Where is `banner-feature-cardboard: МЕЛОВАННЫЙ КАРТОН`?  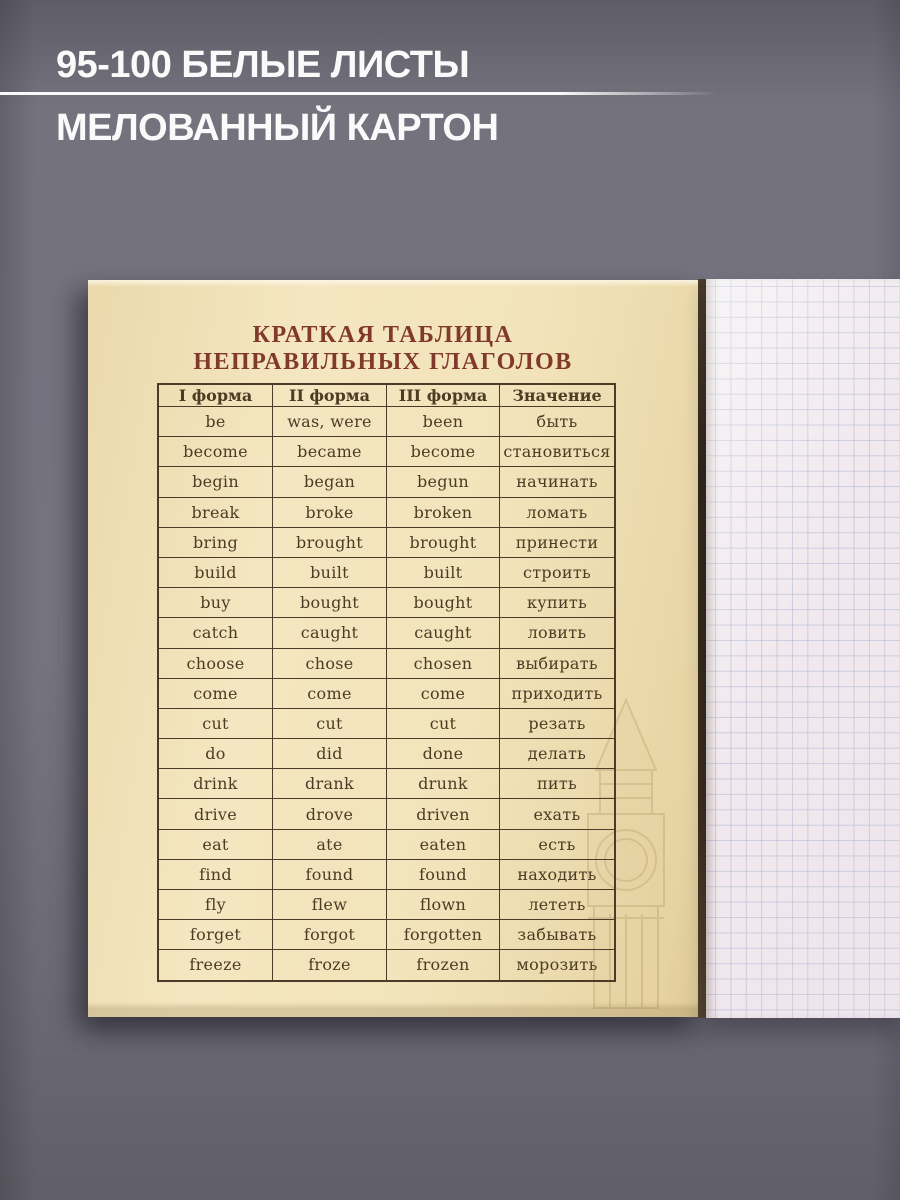
banner-feature-cardboard: МЕЛОВАННЫЙ КАРТОН is located at coordinates (277, 128).